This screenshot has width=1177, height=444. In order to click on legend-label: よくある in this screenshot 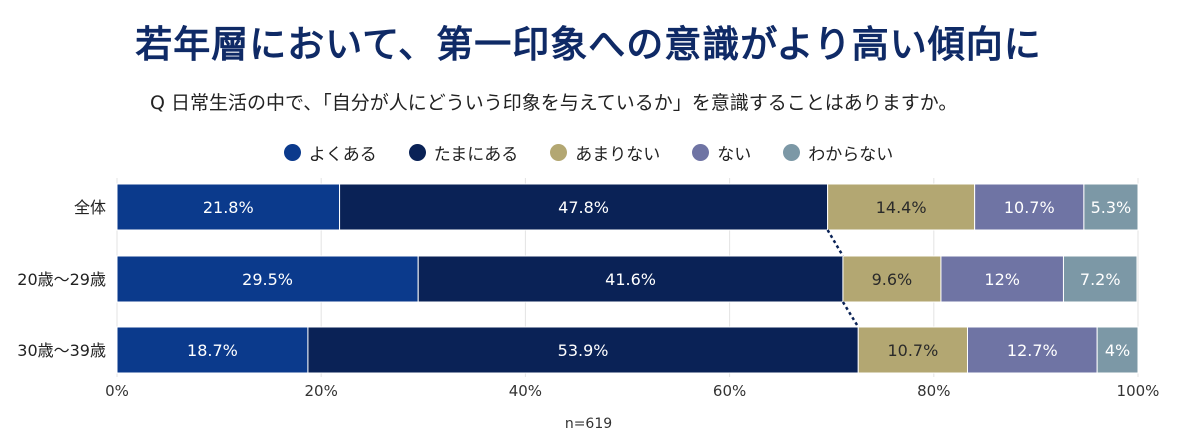, I will do `click(342, 155)`.